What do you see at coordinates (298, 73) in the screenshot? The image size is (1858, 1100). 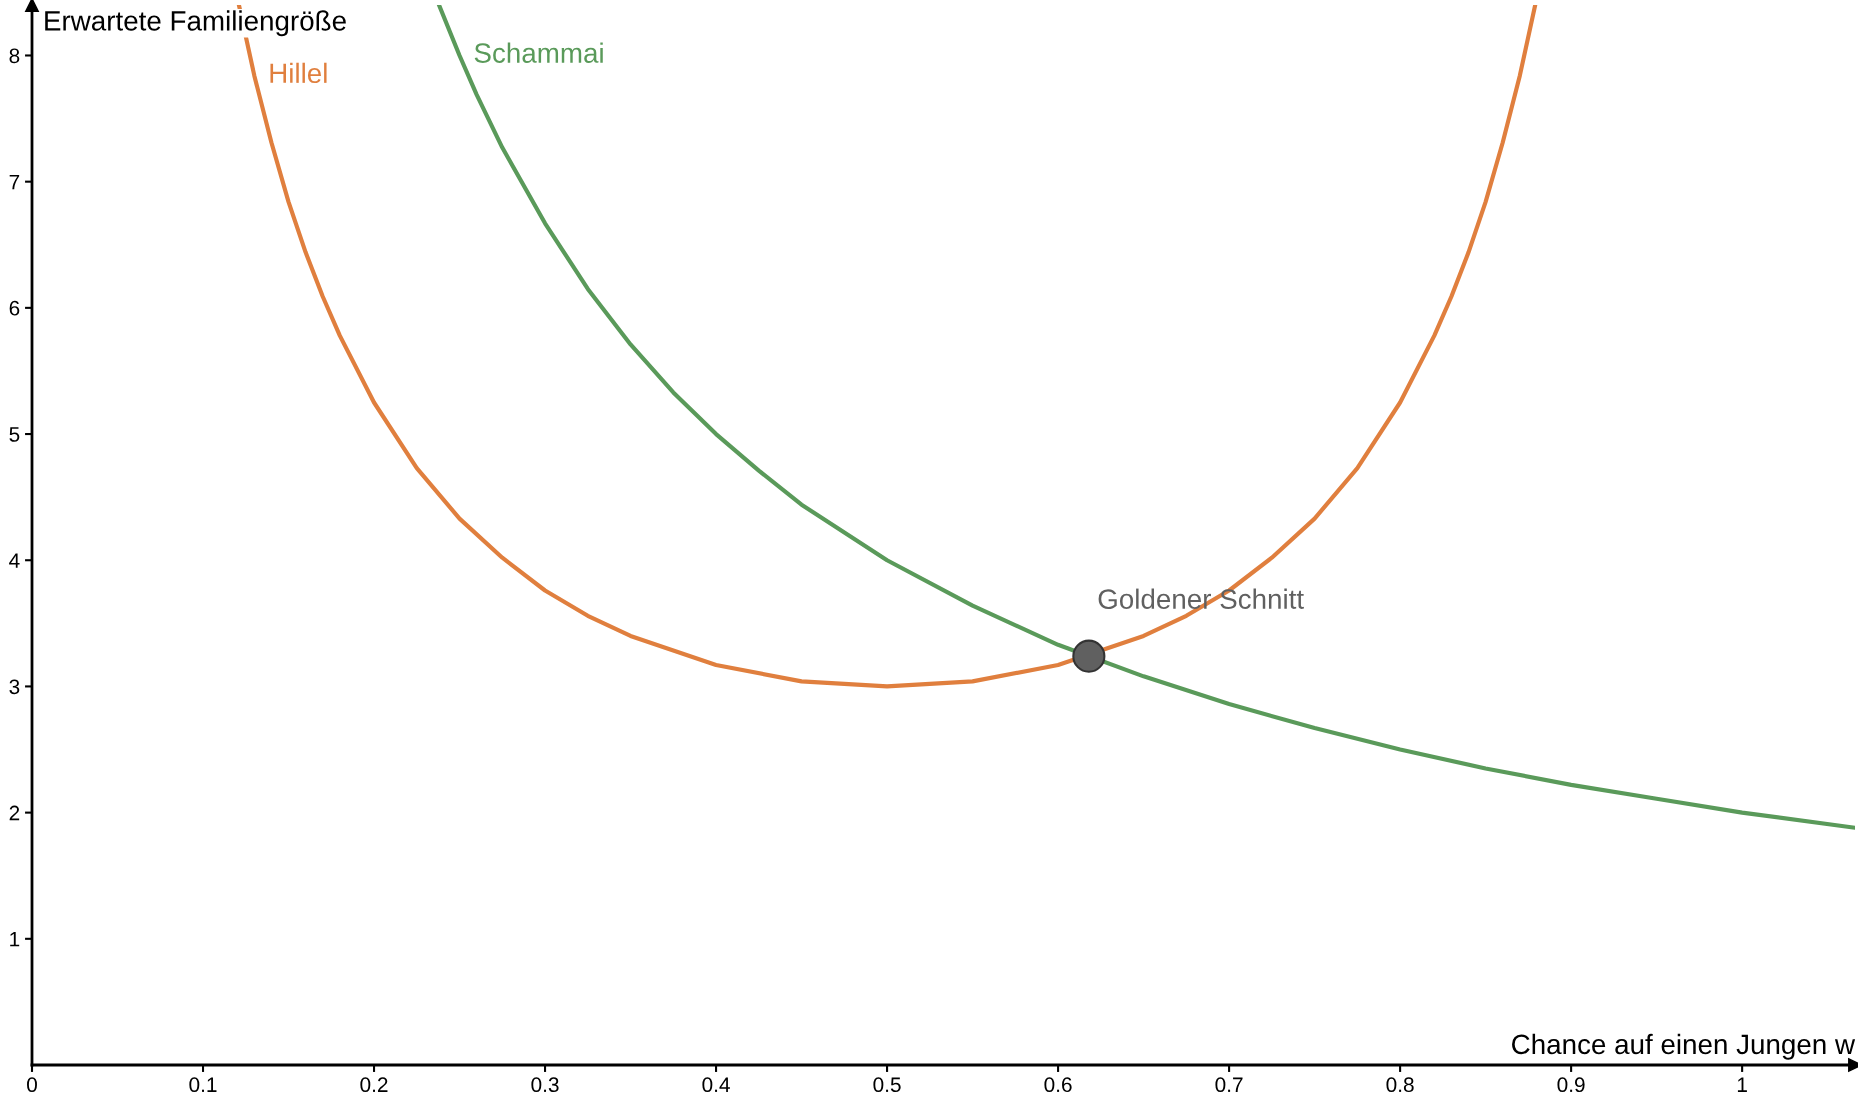 I see `series-label: Hillel` at bounding box center [298, 73].